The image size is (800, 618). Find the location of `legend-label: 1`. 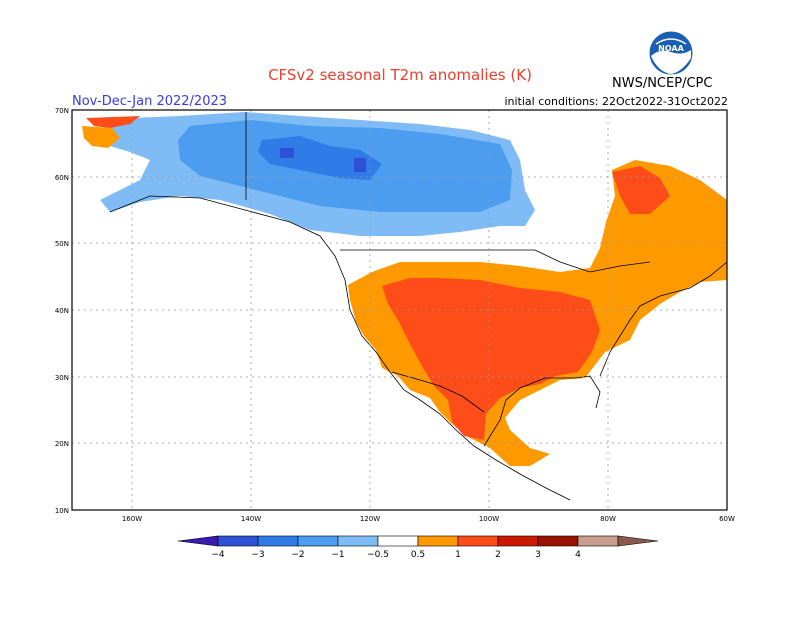

legend-label: 1 is located at coordinates (458, 555).